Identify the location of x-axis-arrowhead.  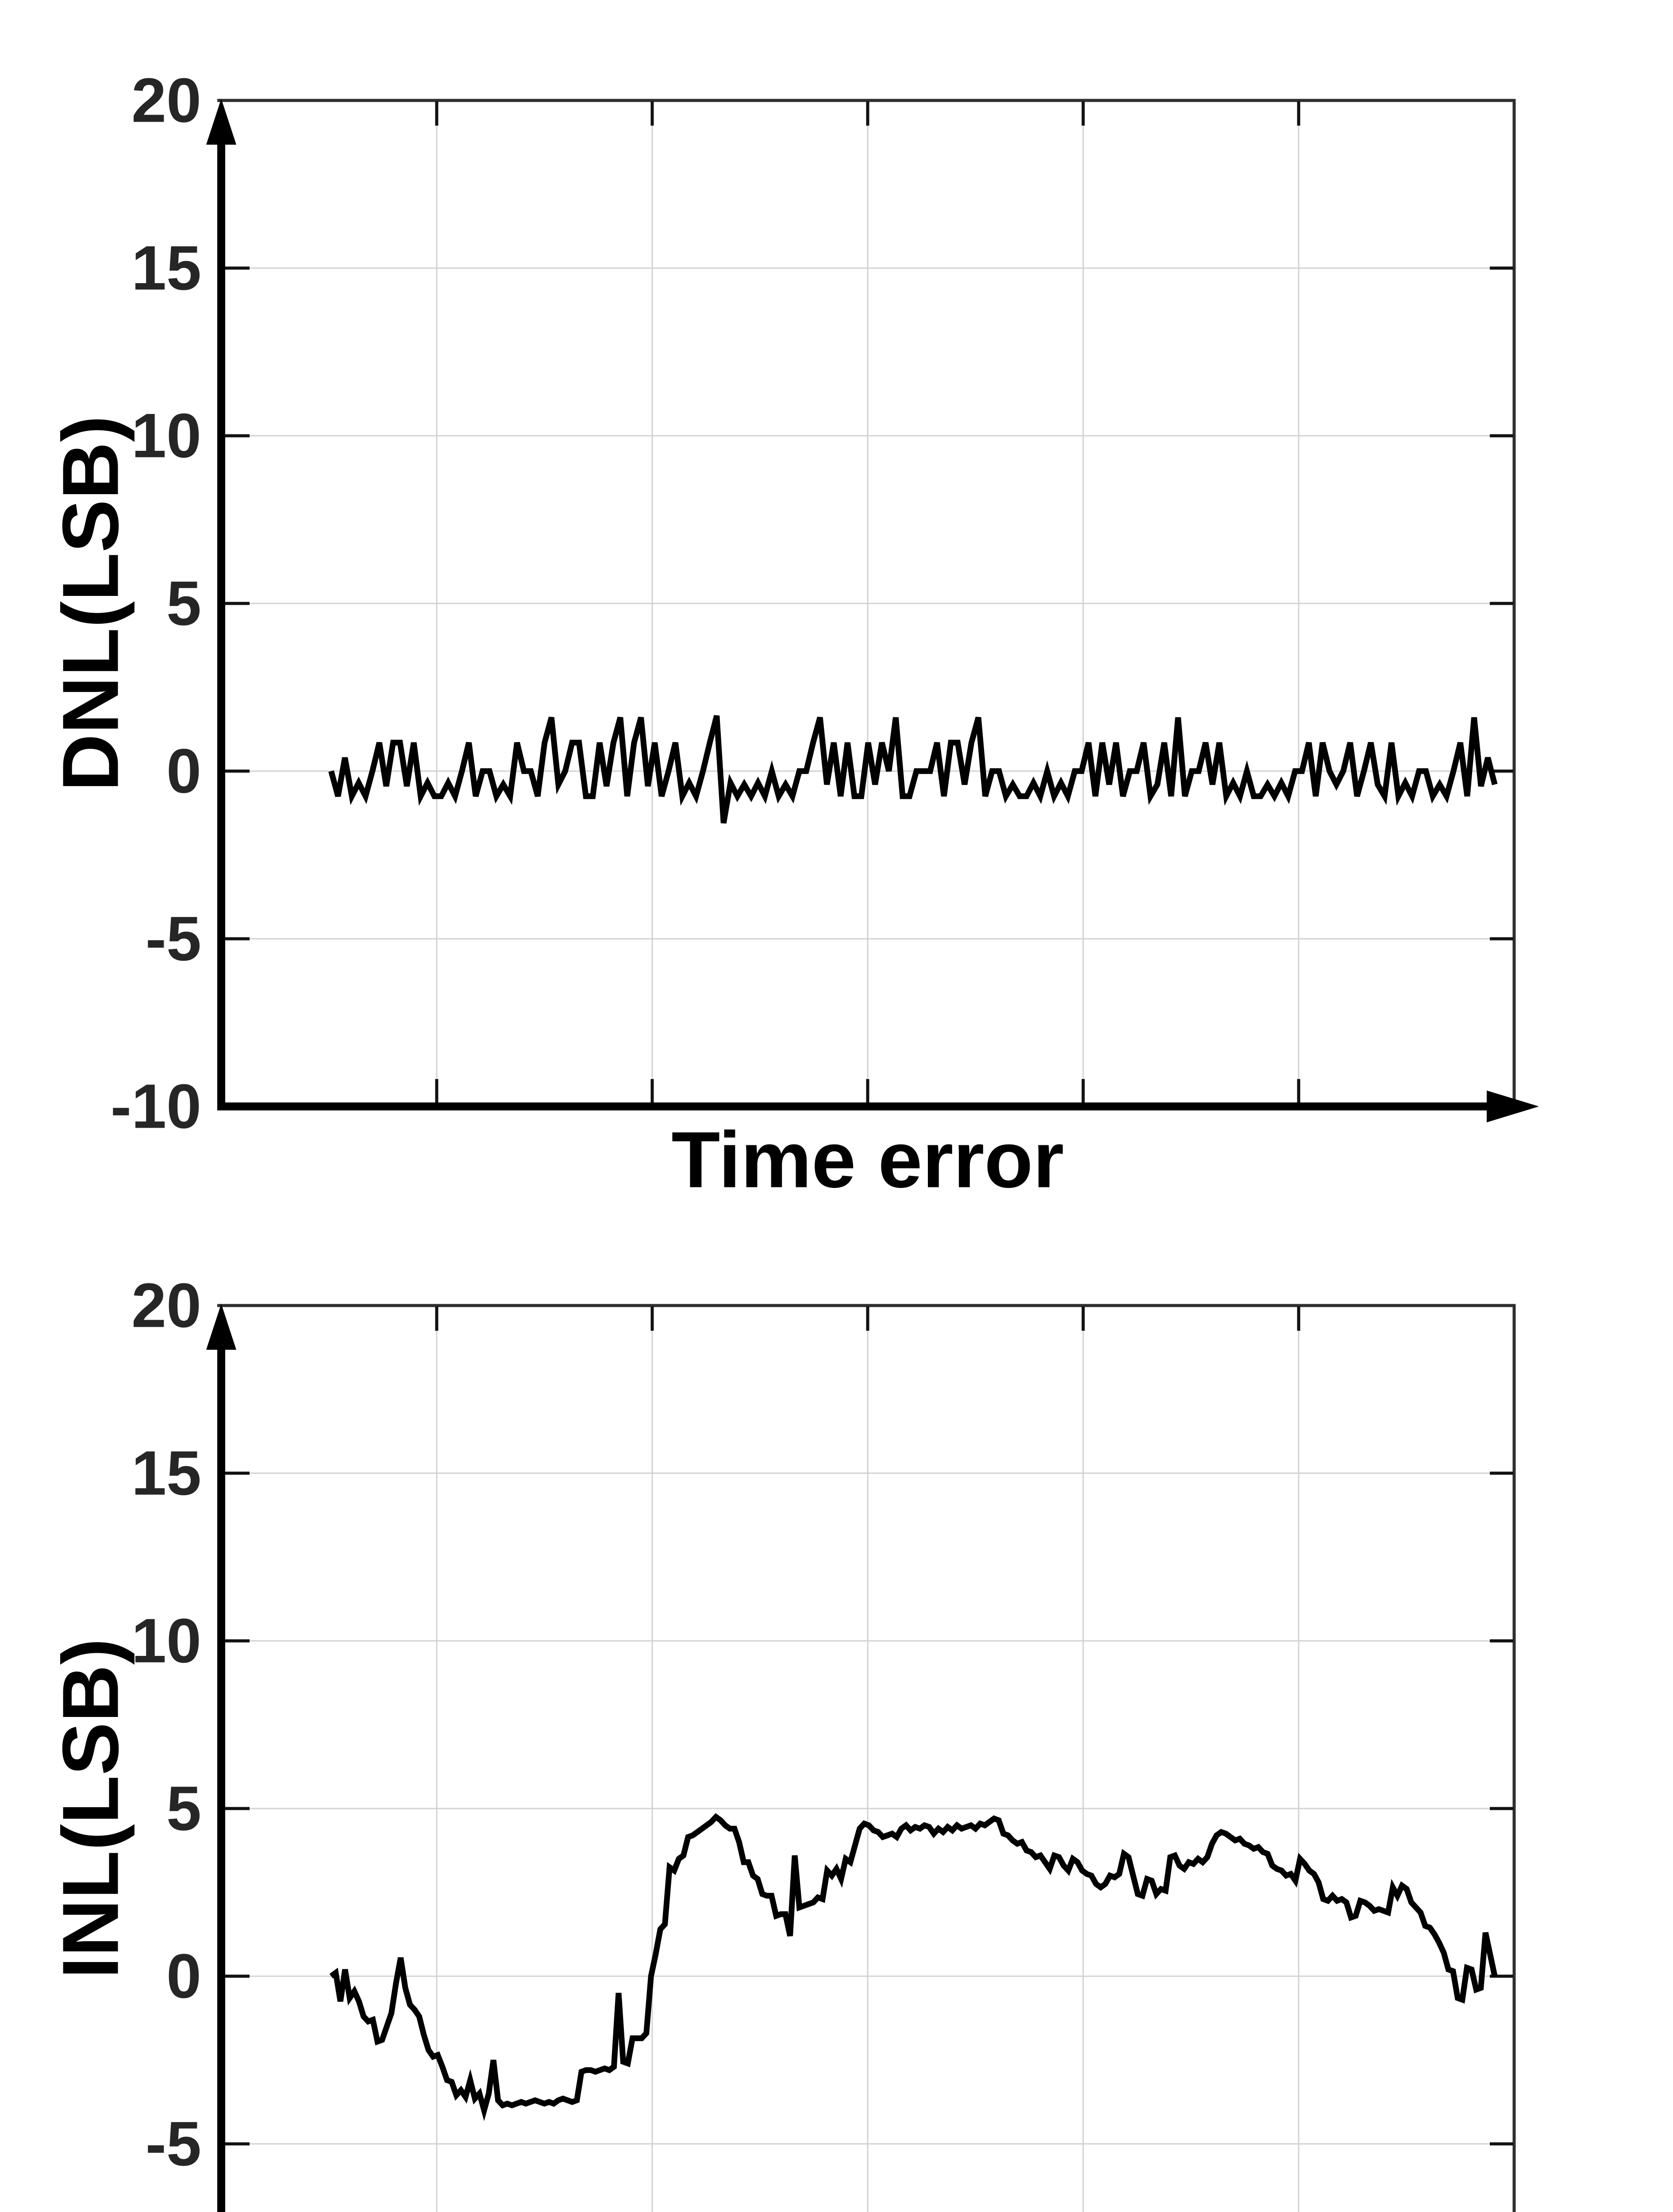
(1513, 1107).